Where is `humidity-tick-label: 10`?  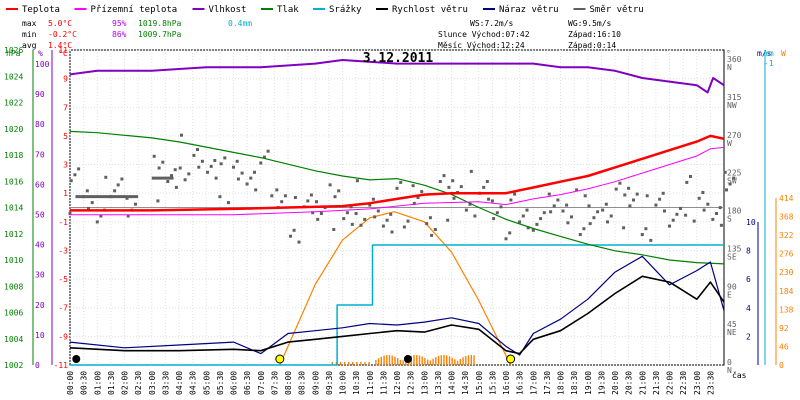 humidity-tick-label: 10 is located at coordinates (40, 335).